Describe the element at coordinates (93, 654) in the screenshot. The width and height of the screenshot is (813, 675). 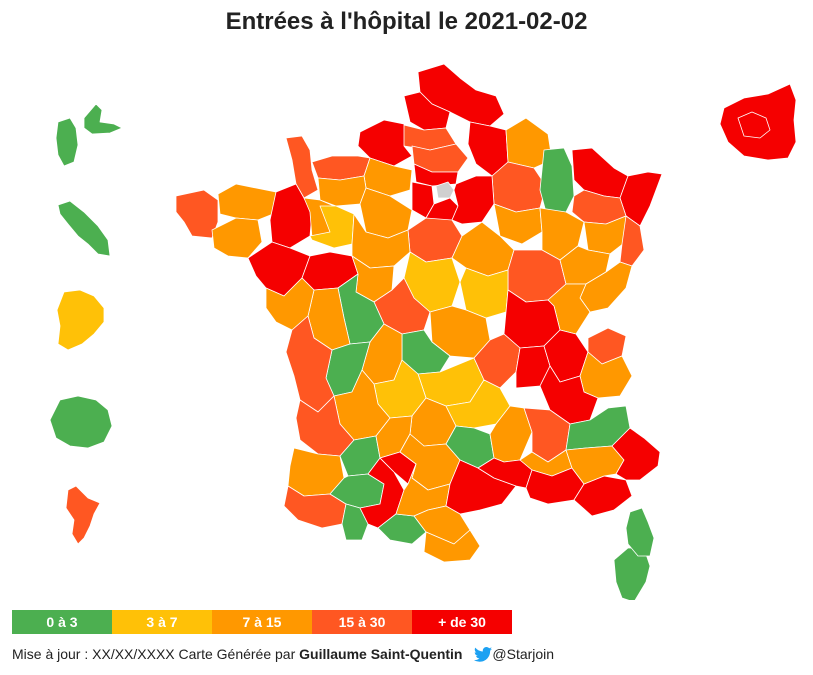
I see `update-text: Mise à jour : XX/XX/XXXX` at that location.